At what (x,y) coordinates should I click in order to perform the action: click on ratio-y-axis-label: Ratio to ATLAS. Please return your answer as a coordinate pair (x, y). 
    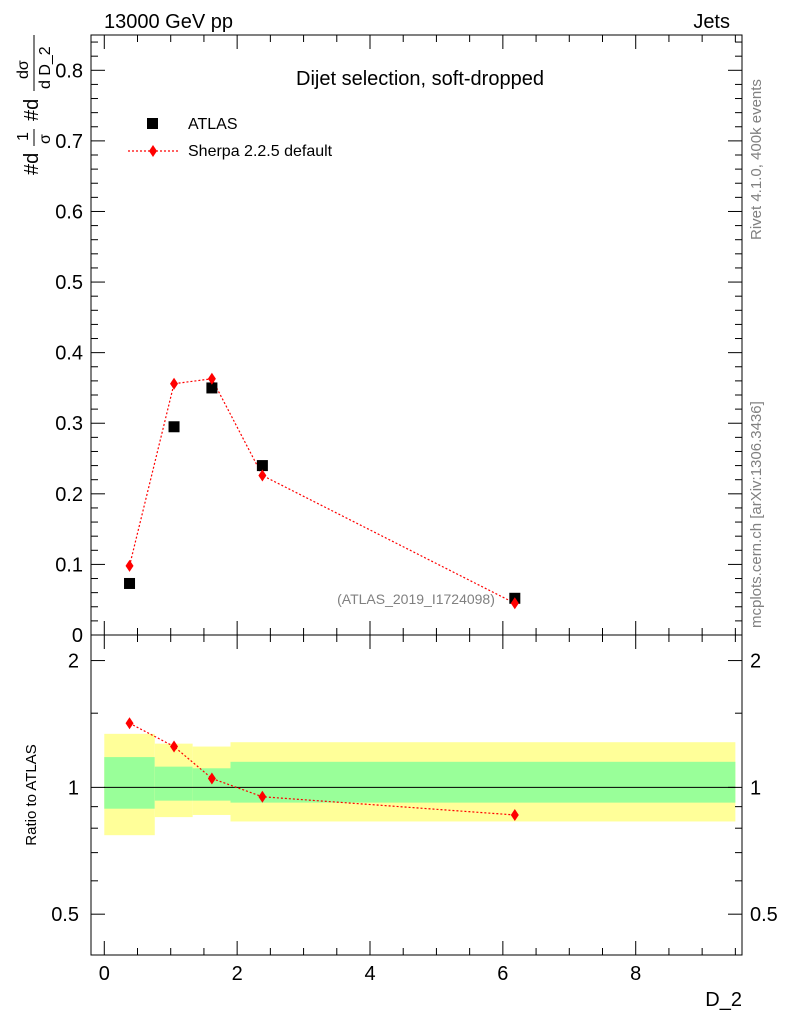
    Looking at the image, I should click on (31, 794).